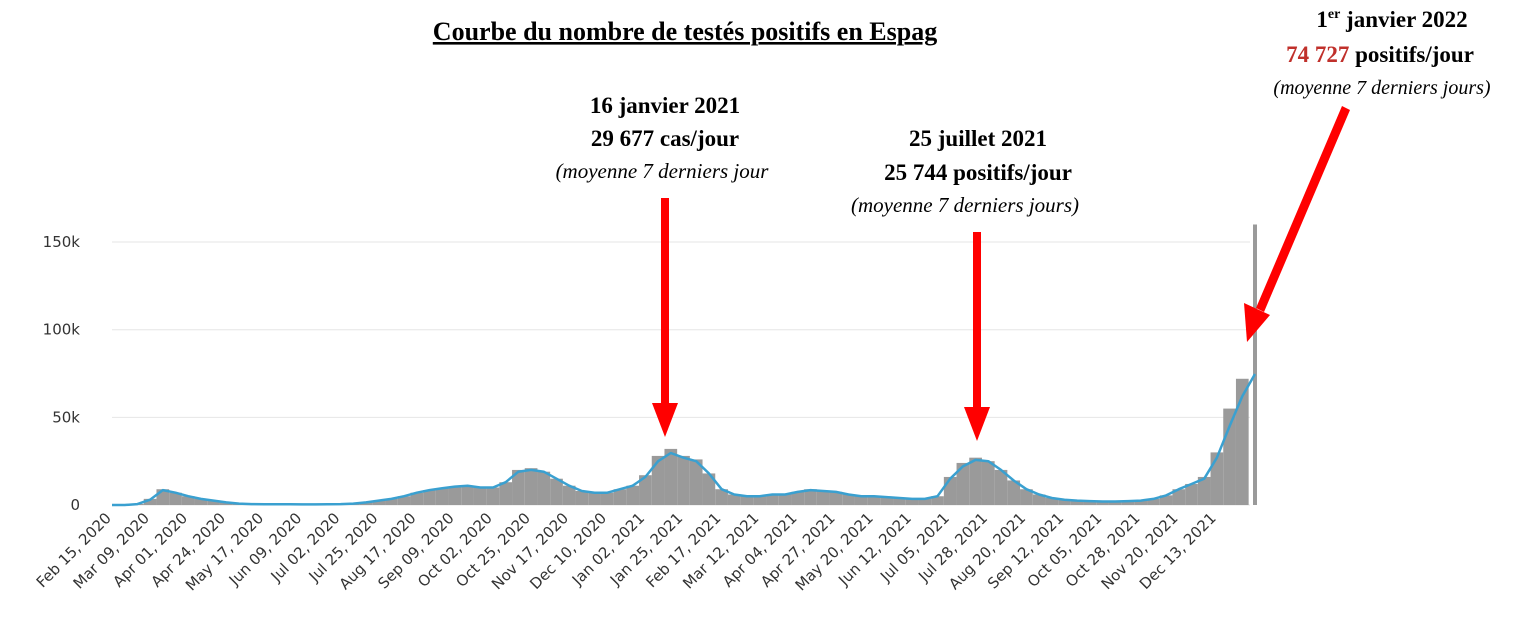 This screenshot has height=633, width=1516. What do you see at coordinates (62, 242) in the screenshot?
I see `y-tick-label: 150k` at bounding box center [62, 242].